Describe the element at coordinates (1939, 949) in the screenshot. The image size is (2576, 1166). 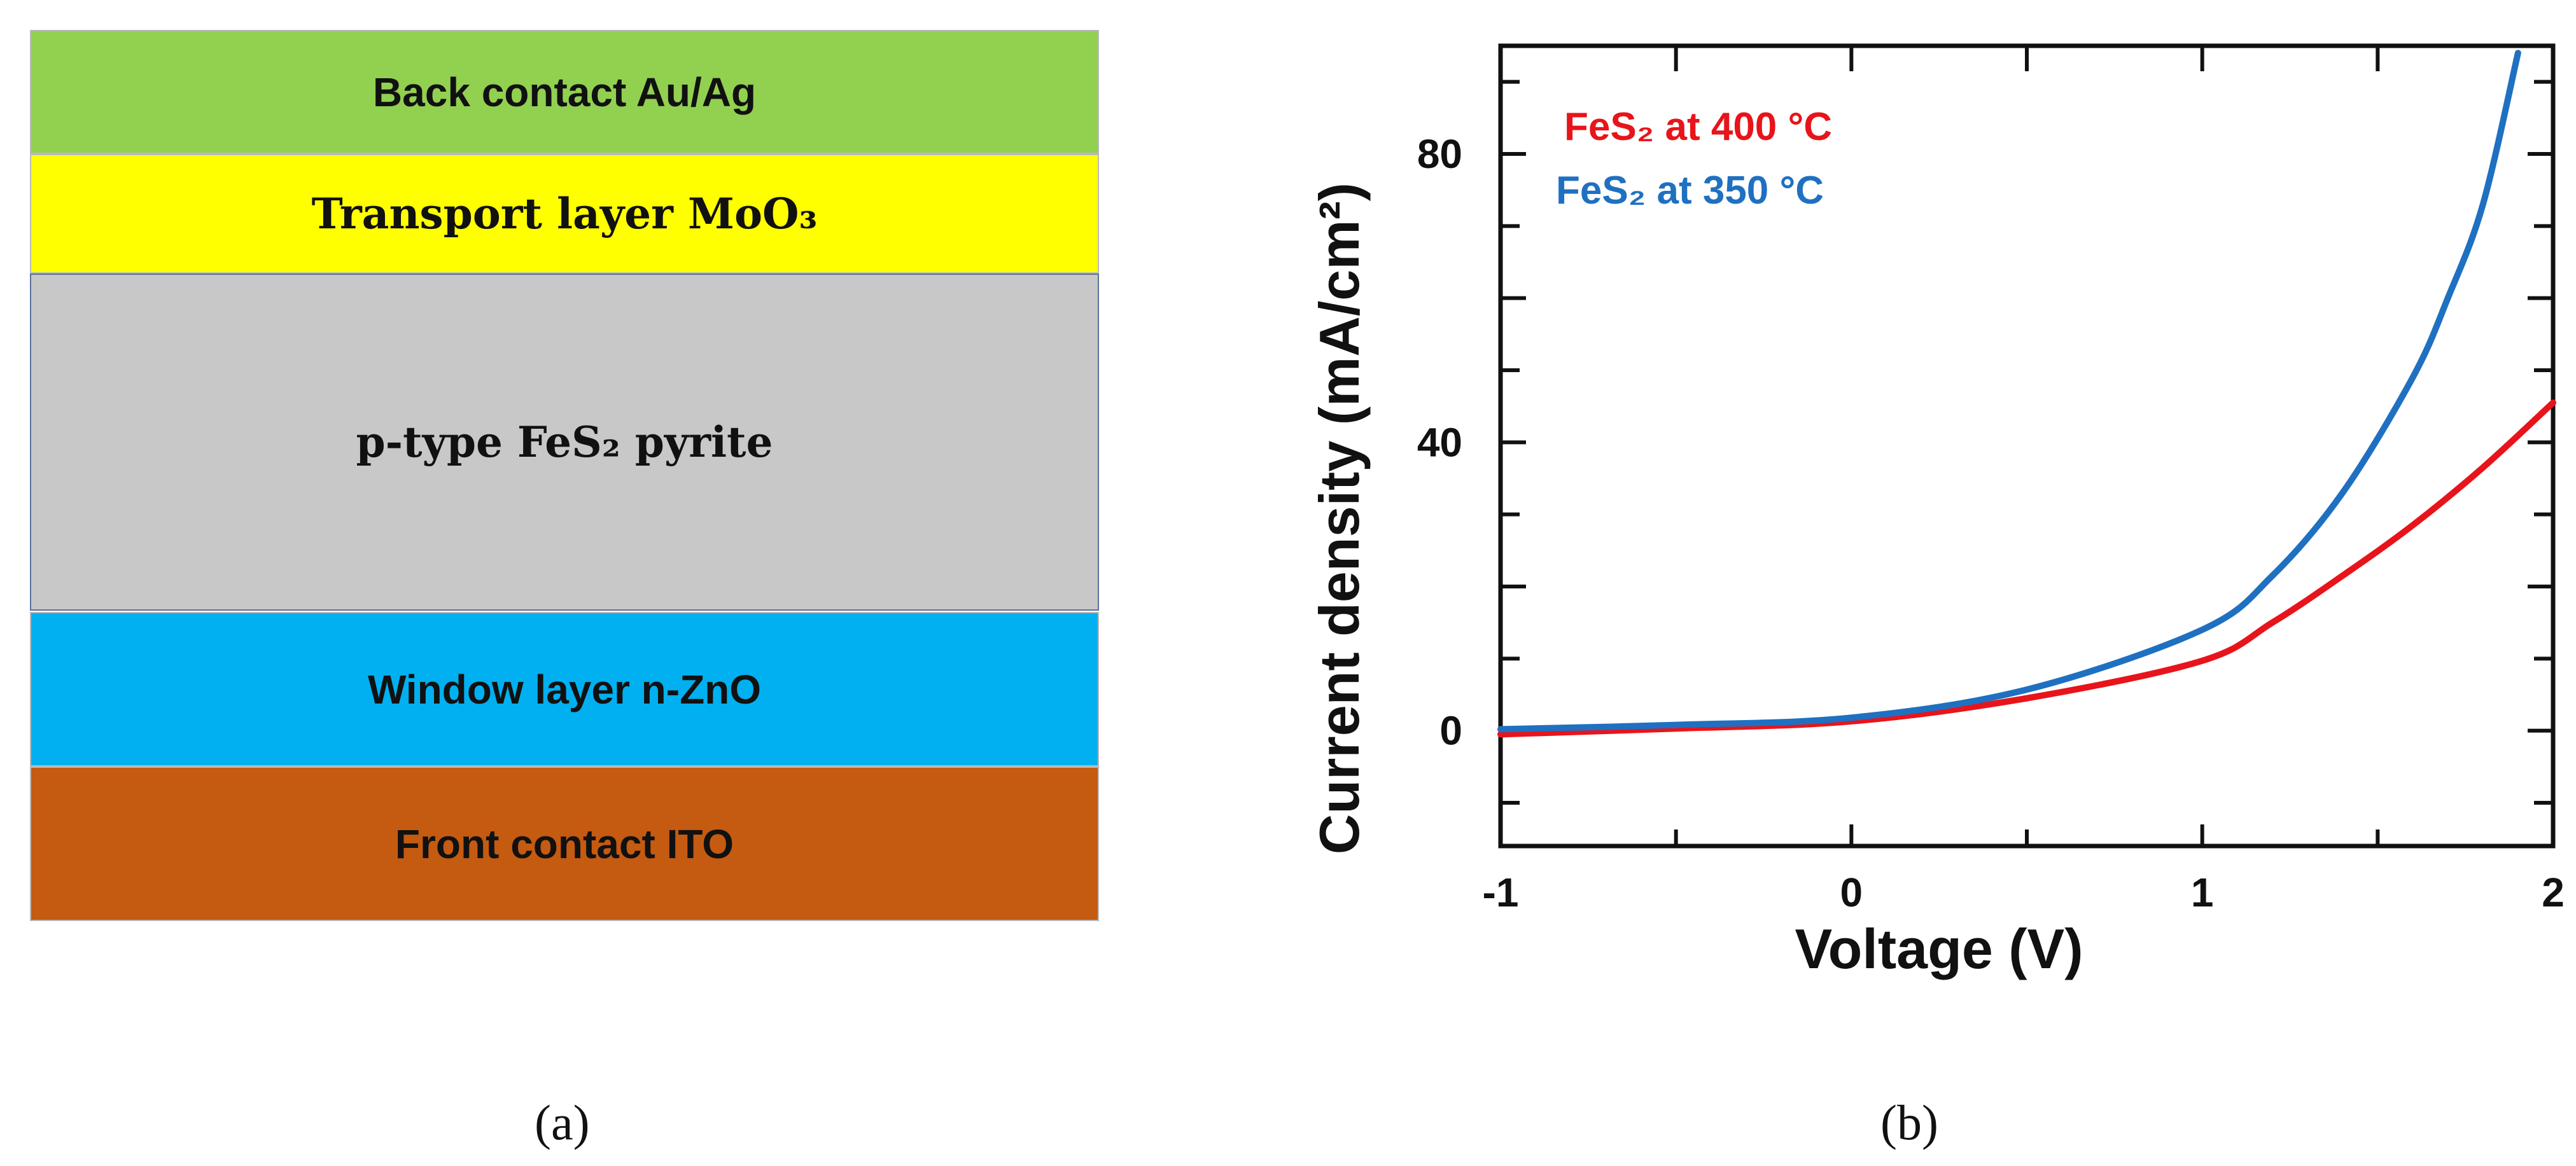
I see `x-axis-label: Voltage (V)` at that location.